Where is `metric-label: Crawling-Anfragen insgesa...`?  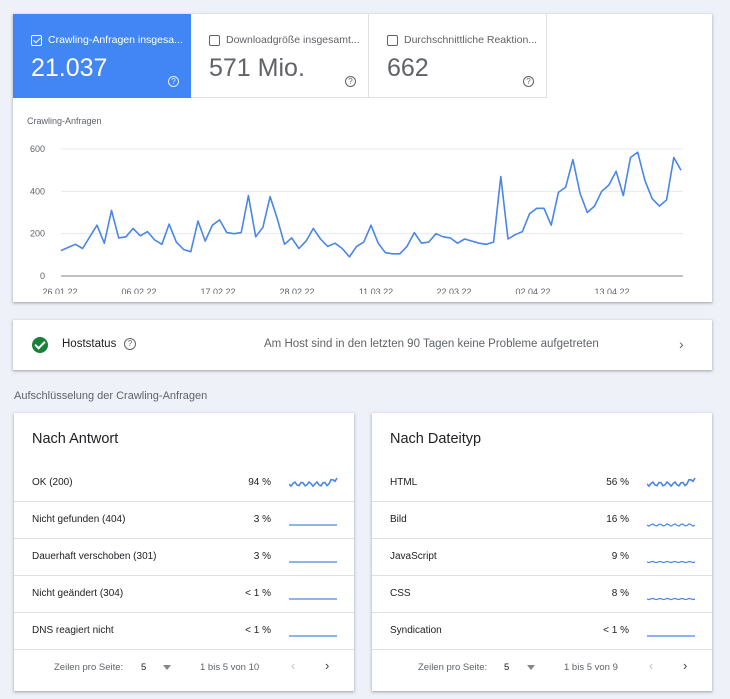 metric-label: Crawling-Anfragen insgesa... is located at coordinates (115, 40).